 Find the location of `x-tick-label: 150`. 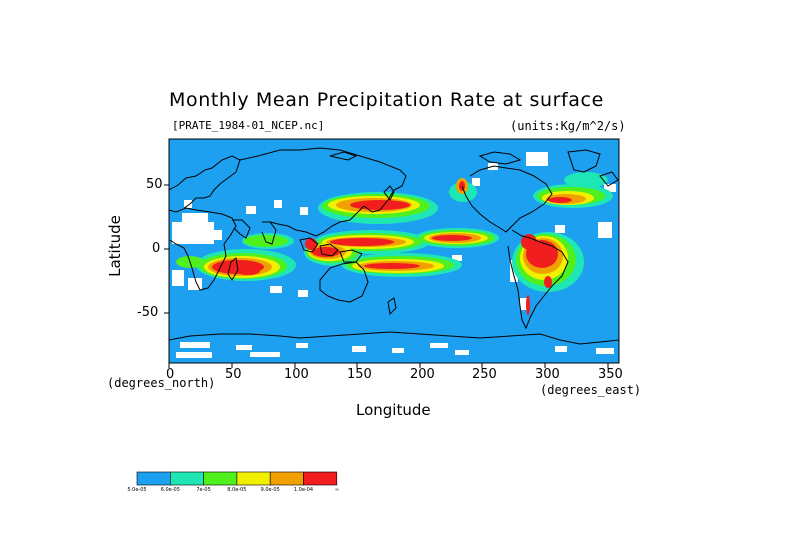

x-tick-label: 150 is located at coordinates (359, 374).